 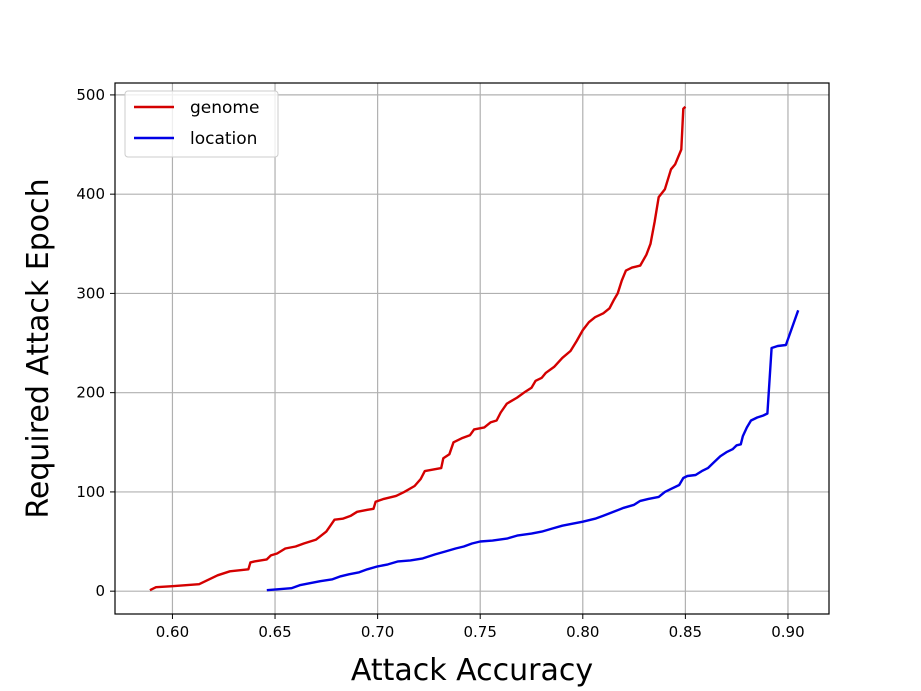 I want to click on x-tick-label: 0.85, so click(x=685, y=632).